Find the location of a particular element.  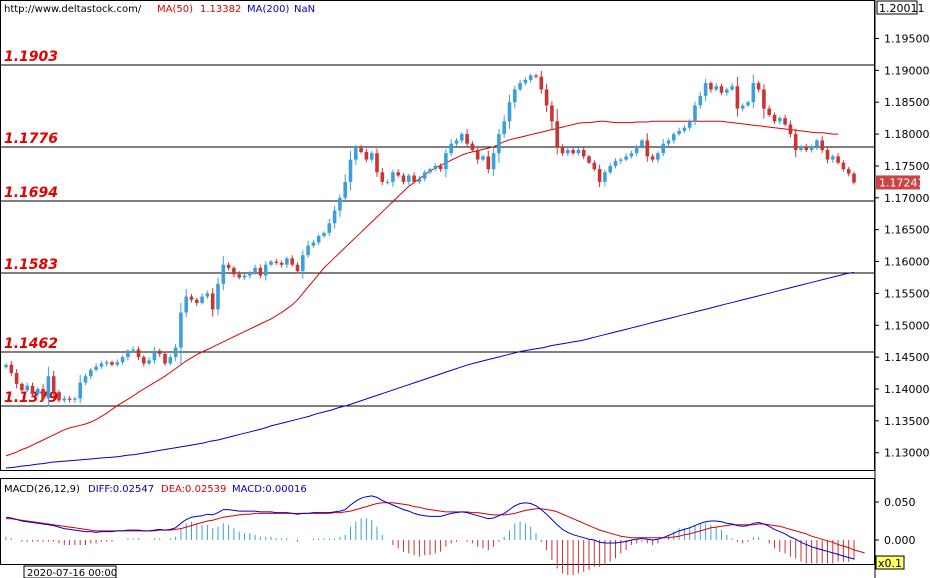

macd-scale-value: x0.1 is located at coordinates (890, 563).